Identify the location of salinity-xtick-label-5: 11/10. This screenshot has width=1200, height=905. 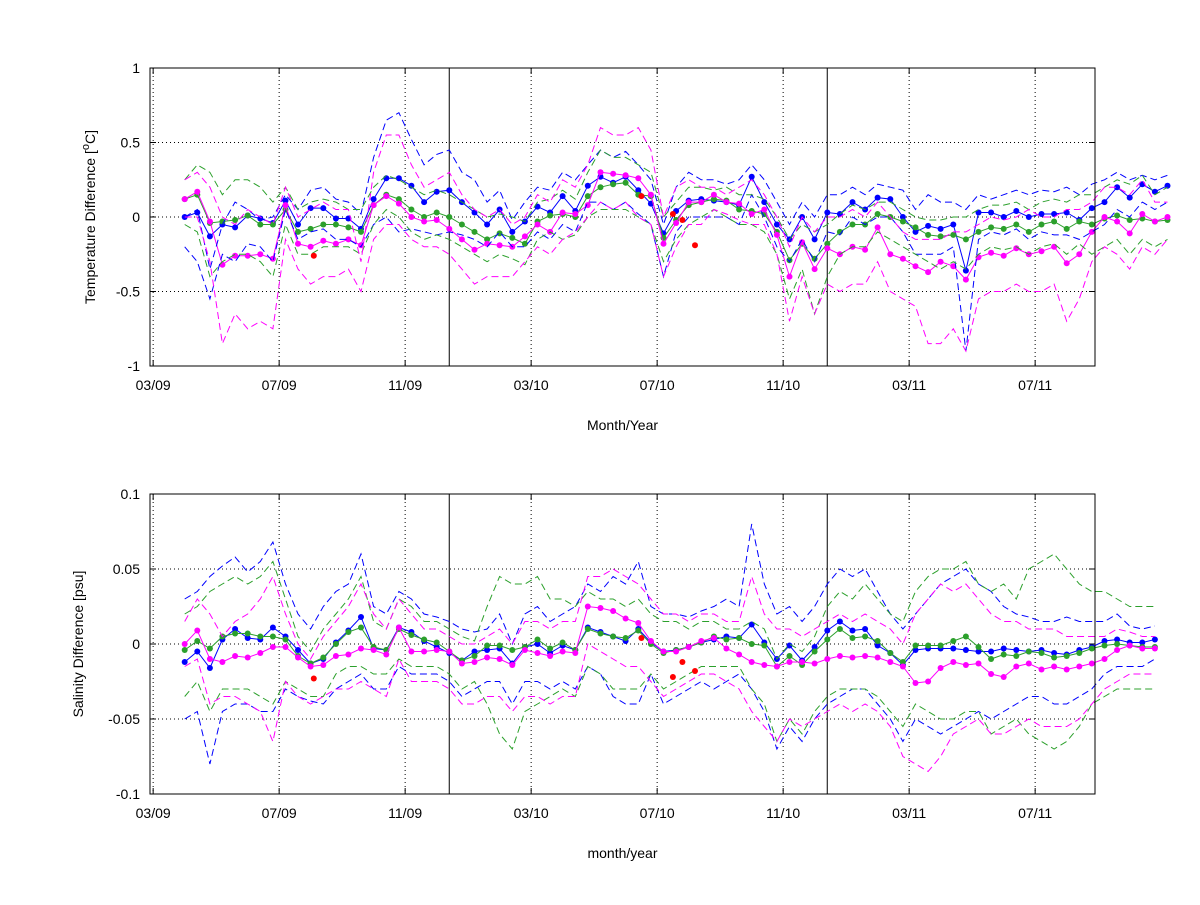
(783, 813).